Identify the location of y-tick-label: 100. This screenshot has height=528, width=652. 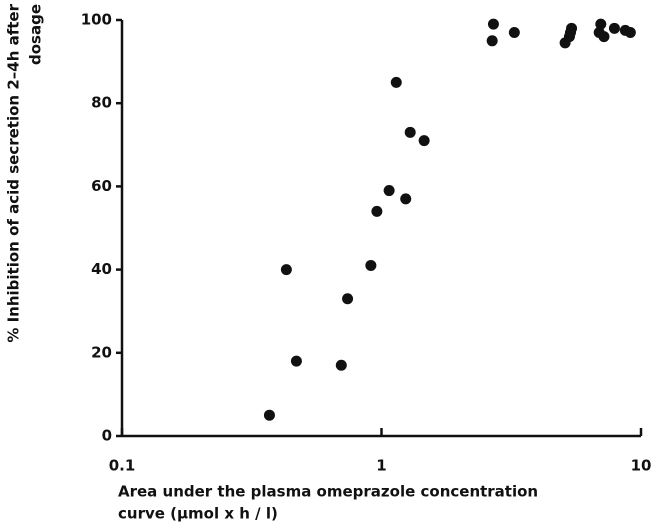
(96, 20).